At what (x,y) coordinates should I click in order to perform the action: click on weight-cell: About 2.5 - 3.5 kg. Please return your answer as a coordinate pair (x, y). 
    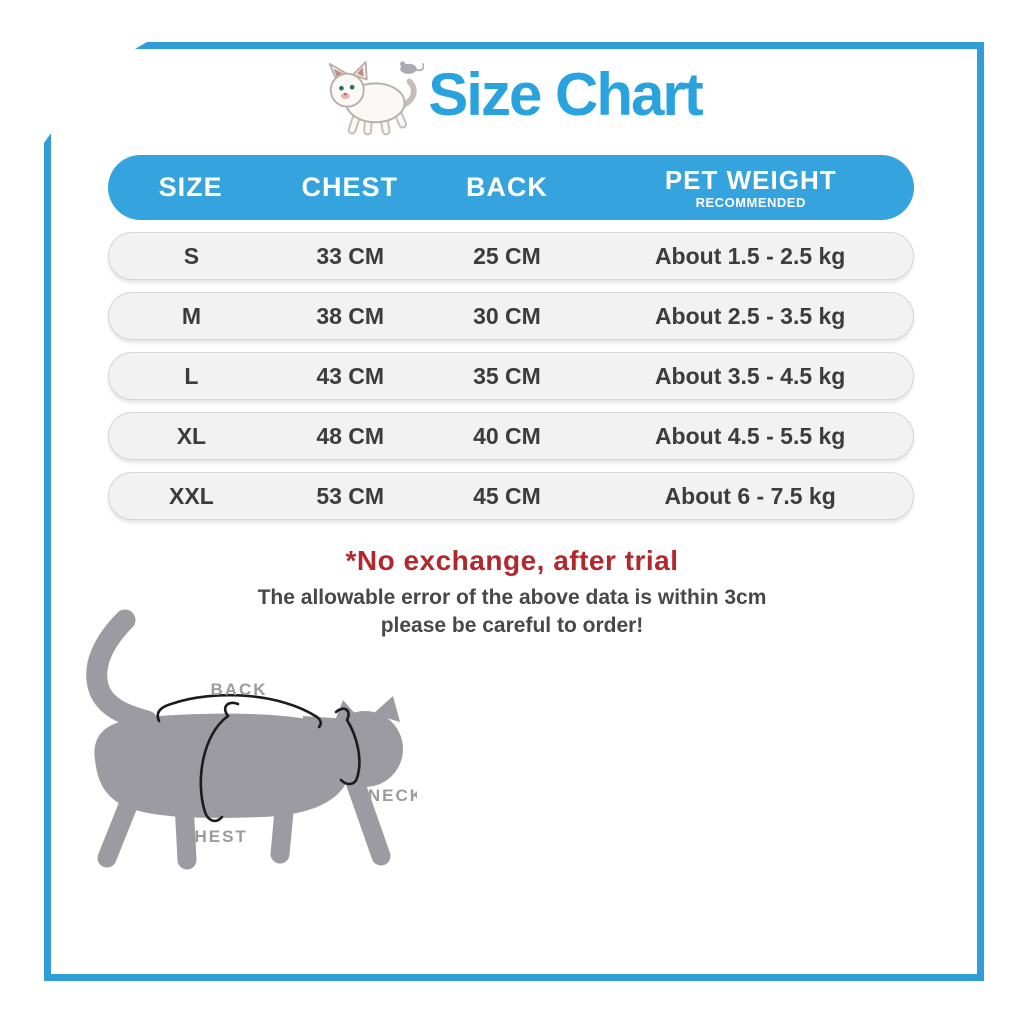
    Looking at the image, I should click on (750, 315).